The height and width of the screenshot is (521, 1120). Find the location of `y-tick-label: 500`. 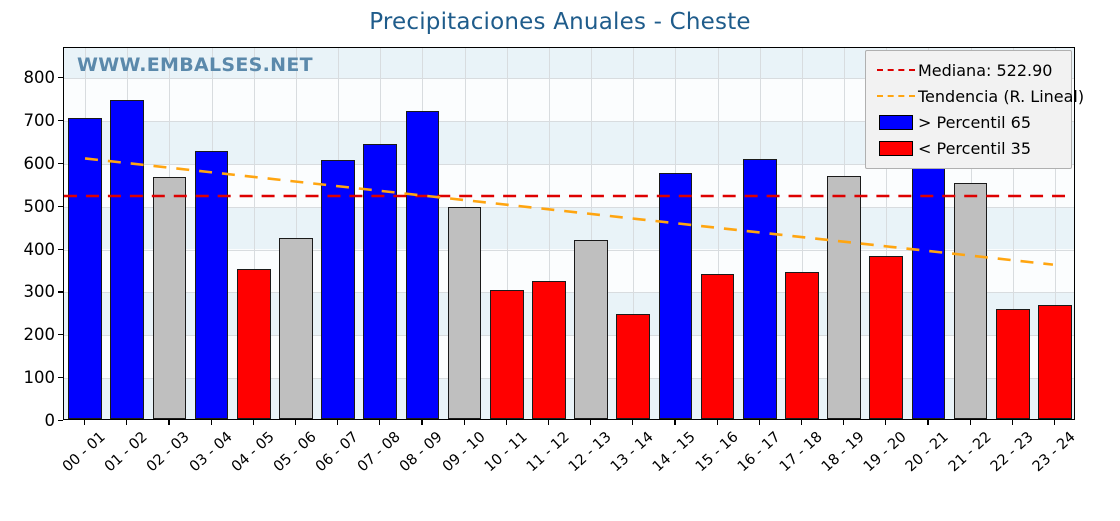

y-tick-label: 500 is located at coordinates (39, 206).